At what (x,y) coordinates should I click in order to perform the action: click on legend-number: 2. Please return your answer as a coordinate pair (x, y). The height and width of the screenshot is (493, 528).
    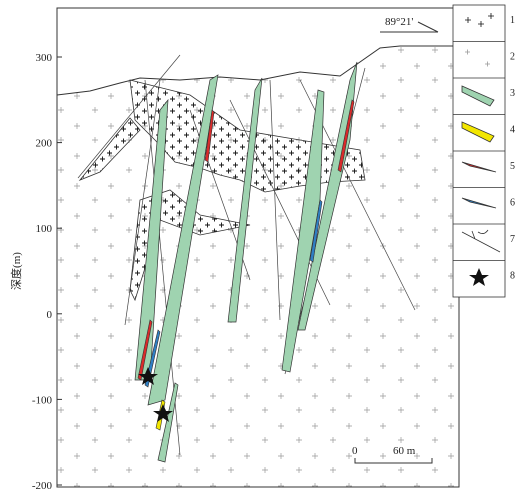
    Looking at the image, I should click on (512, 57).